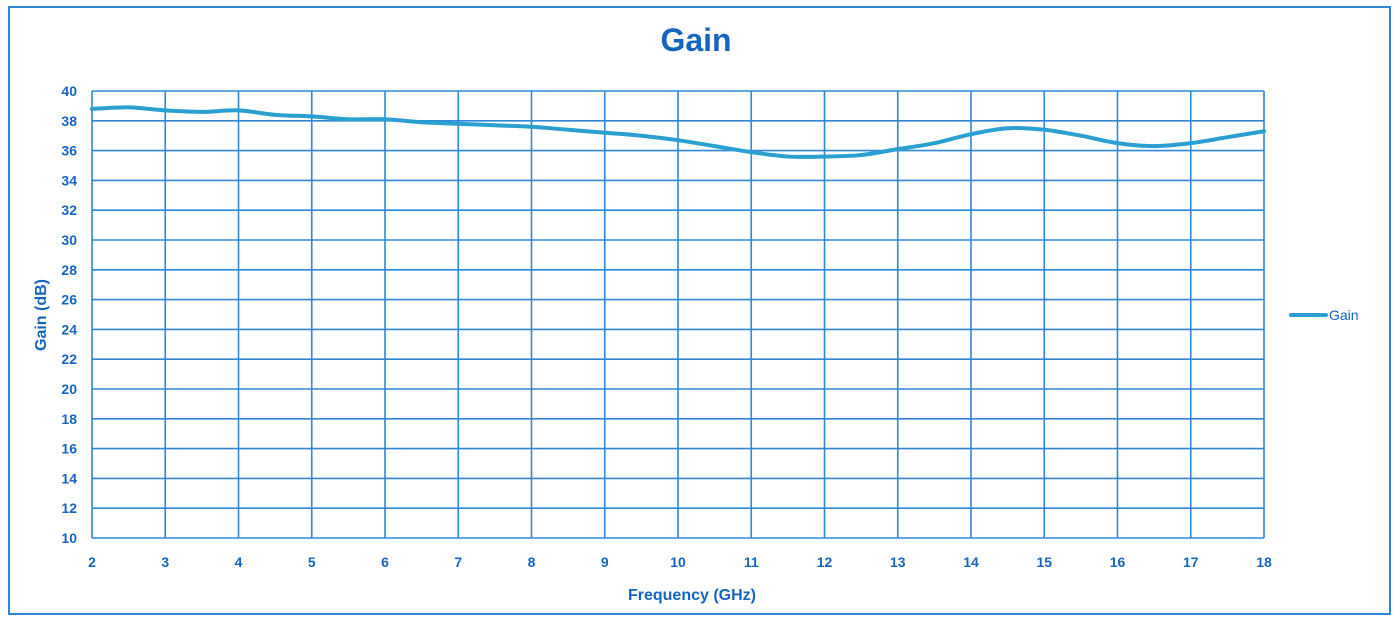 The height and width of the screenshot is (621, 1397). What do you see at coordinates (69, 91) in the screenshot?
I see `y-tick-label: 40` at bounding box center [69, 91].